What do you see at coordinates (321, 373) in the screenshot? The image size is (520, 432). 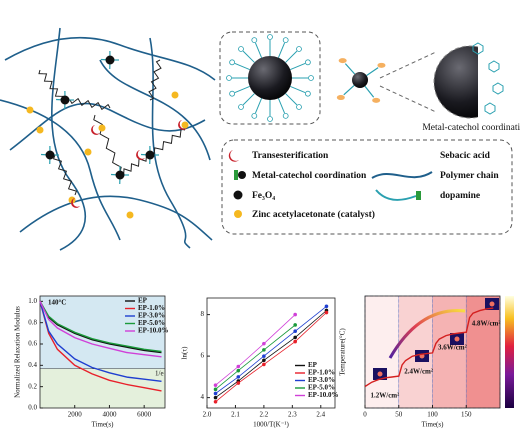 I see `legend-label: EP-1.0%` at bounding box center [321, 373].